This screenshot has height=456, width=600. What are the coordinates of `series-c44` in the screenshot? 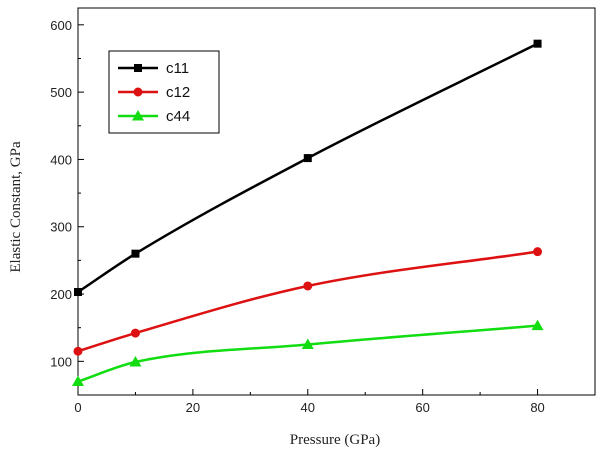 It's located at (308, 353).